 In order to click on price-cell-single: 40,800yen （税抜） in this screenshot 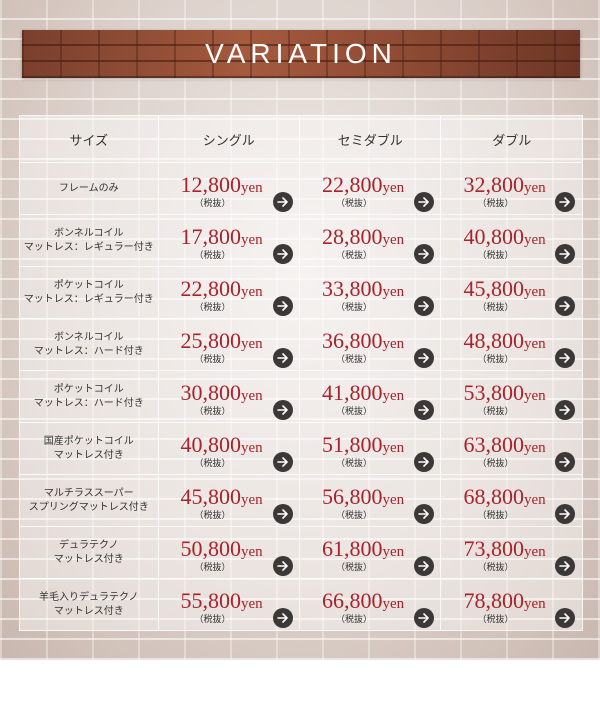, I will do `click(229, 448)`.